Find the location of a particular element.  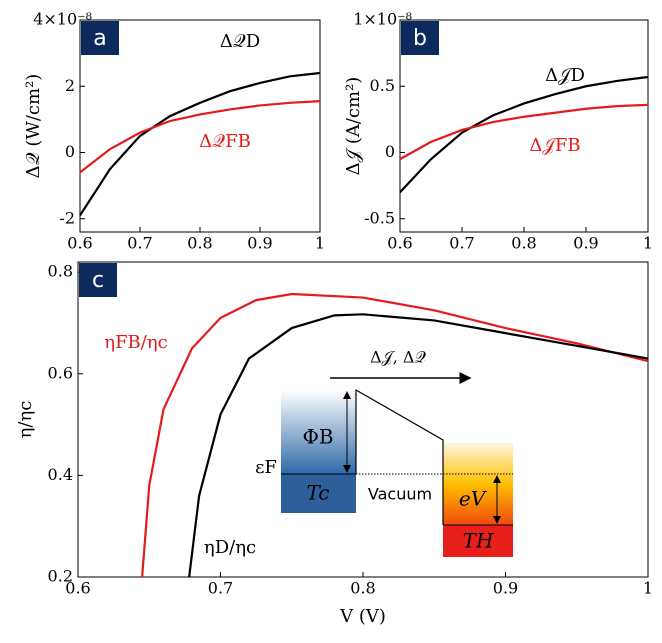

vacuum-label: Vacuum is located at coordinates (400, 494).